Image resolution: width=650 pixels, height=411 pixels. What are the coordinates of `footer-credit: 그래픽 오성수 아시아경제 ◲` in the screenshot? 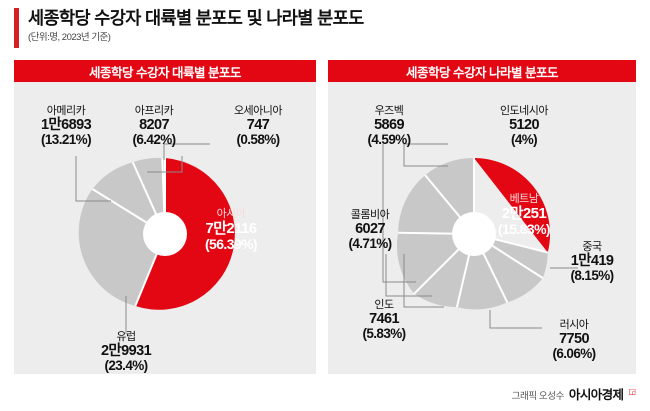 It's located at (574, 393).